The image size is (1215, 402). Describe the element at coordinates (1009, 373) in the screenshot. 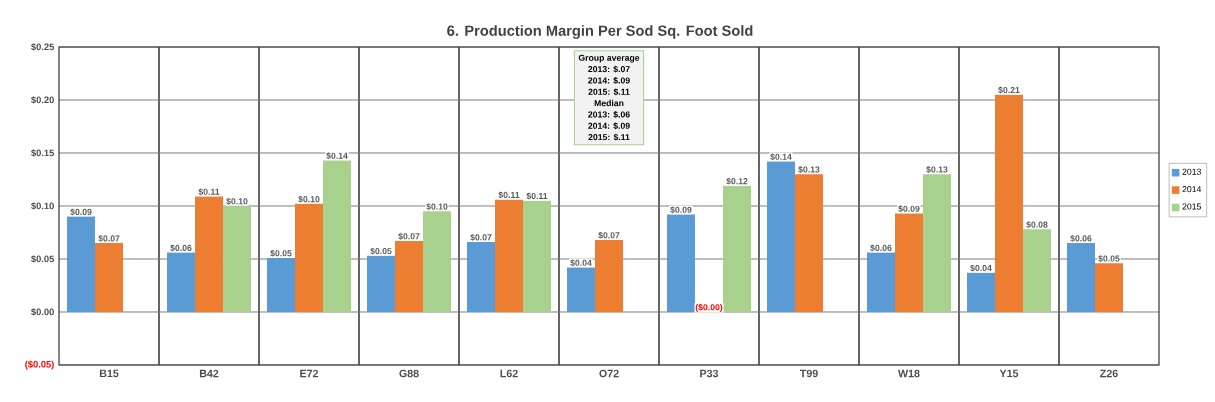

I see `x-tick-label: Y15` at that location.